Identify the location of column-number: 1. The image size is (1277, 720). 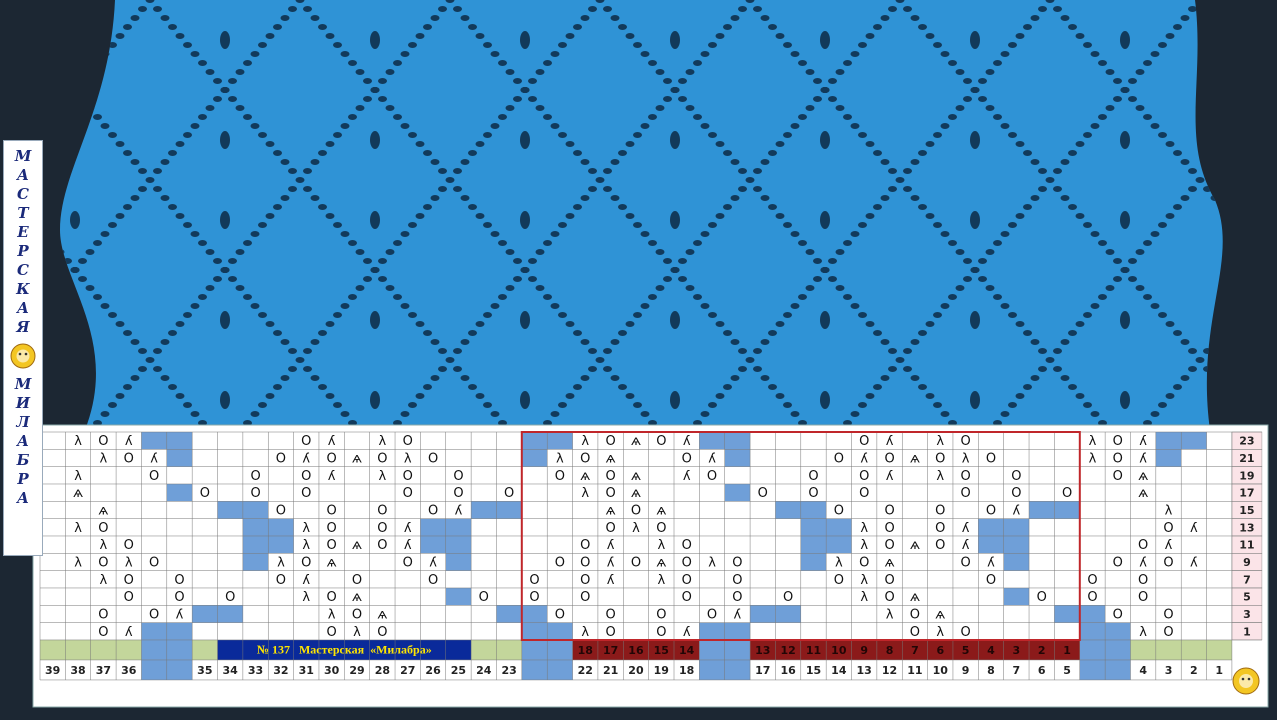
(1219, 670).